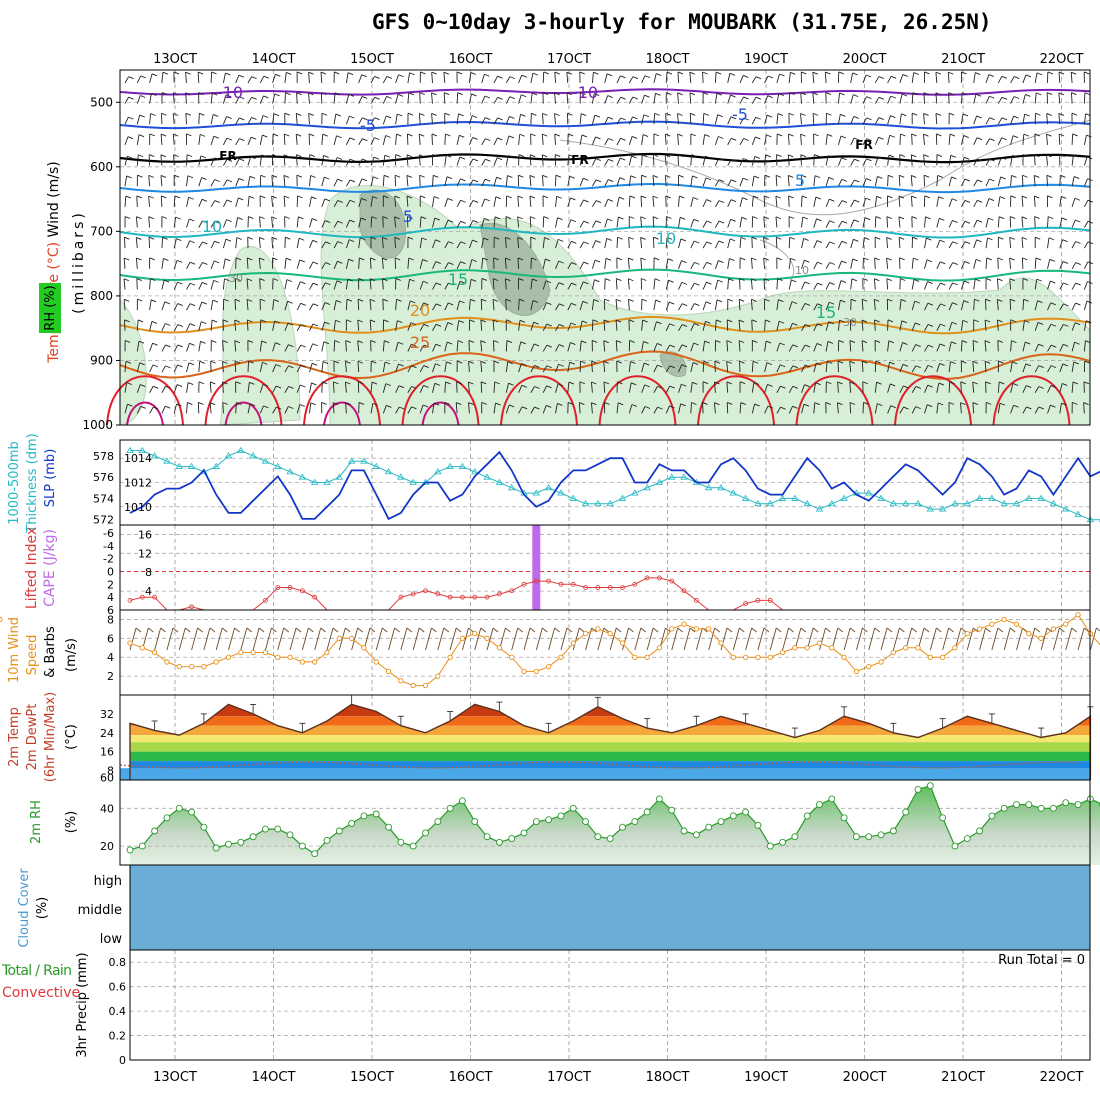 This screenshot has height=1100, width=1100. Describe the element at coordinates (600, 765) in the screenshot. I see `dewpoint-line` at that location.